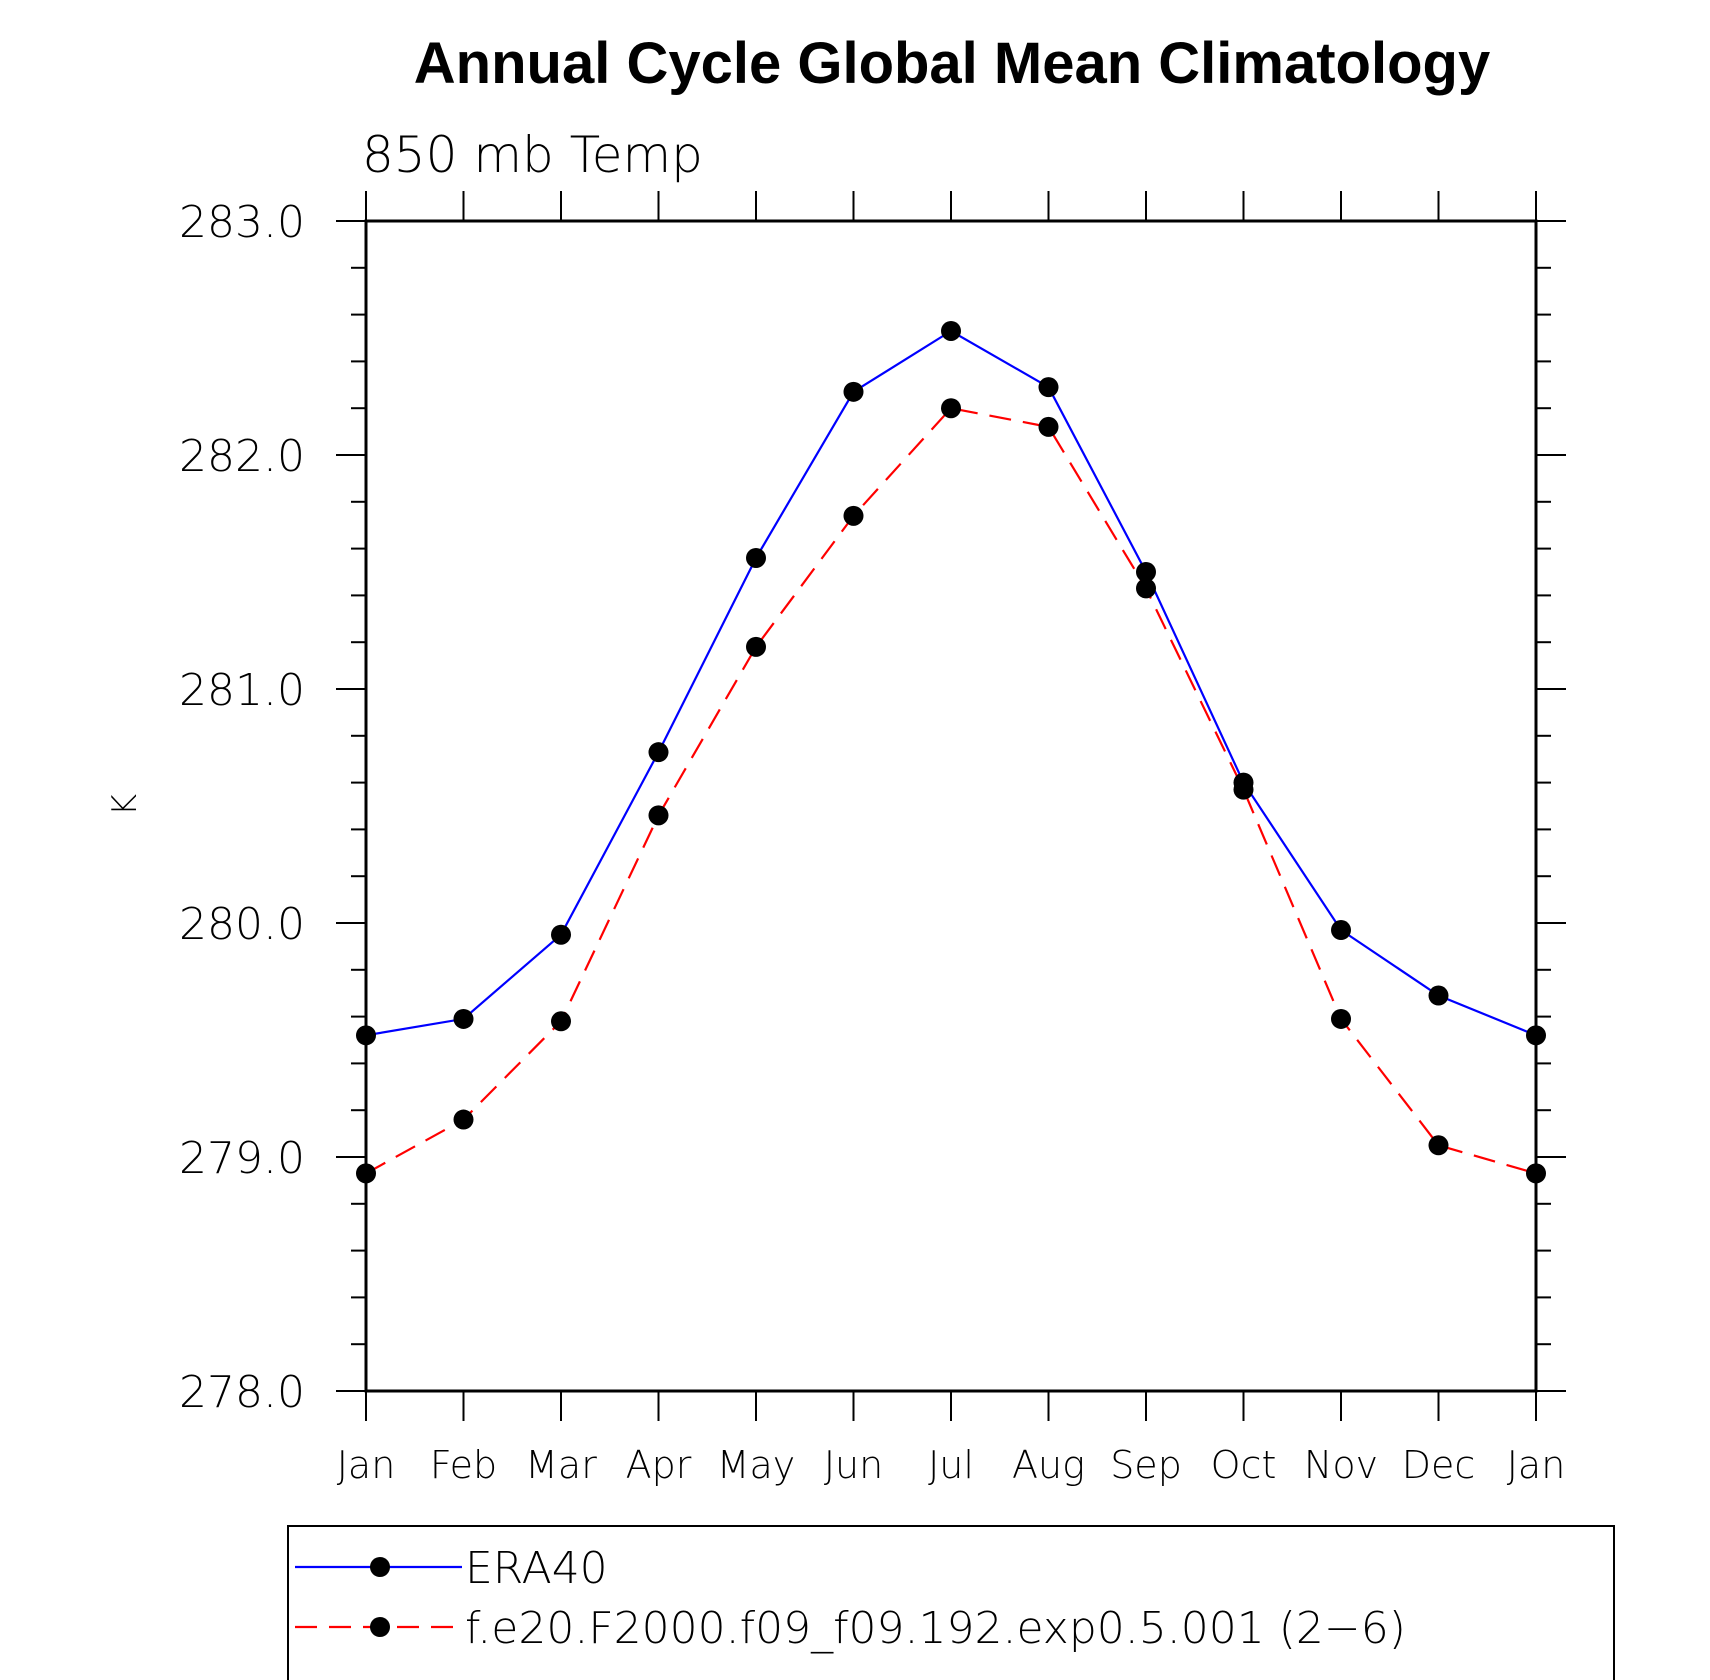 The height and width of the screenshot is (1680, 1710). Describe the element at coordinates (1341, 1465) in the screenshot. I see `x-tick-label: Nov` at that location.